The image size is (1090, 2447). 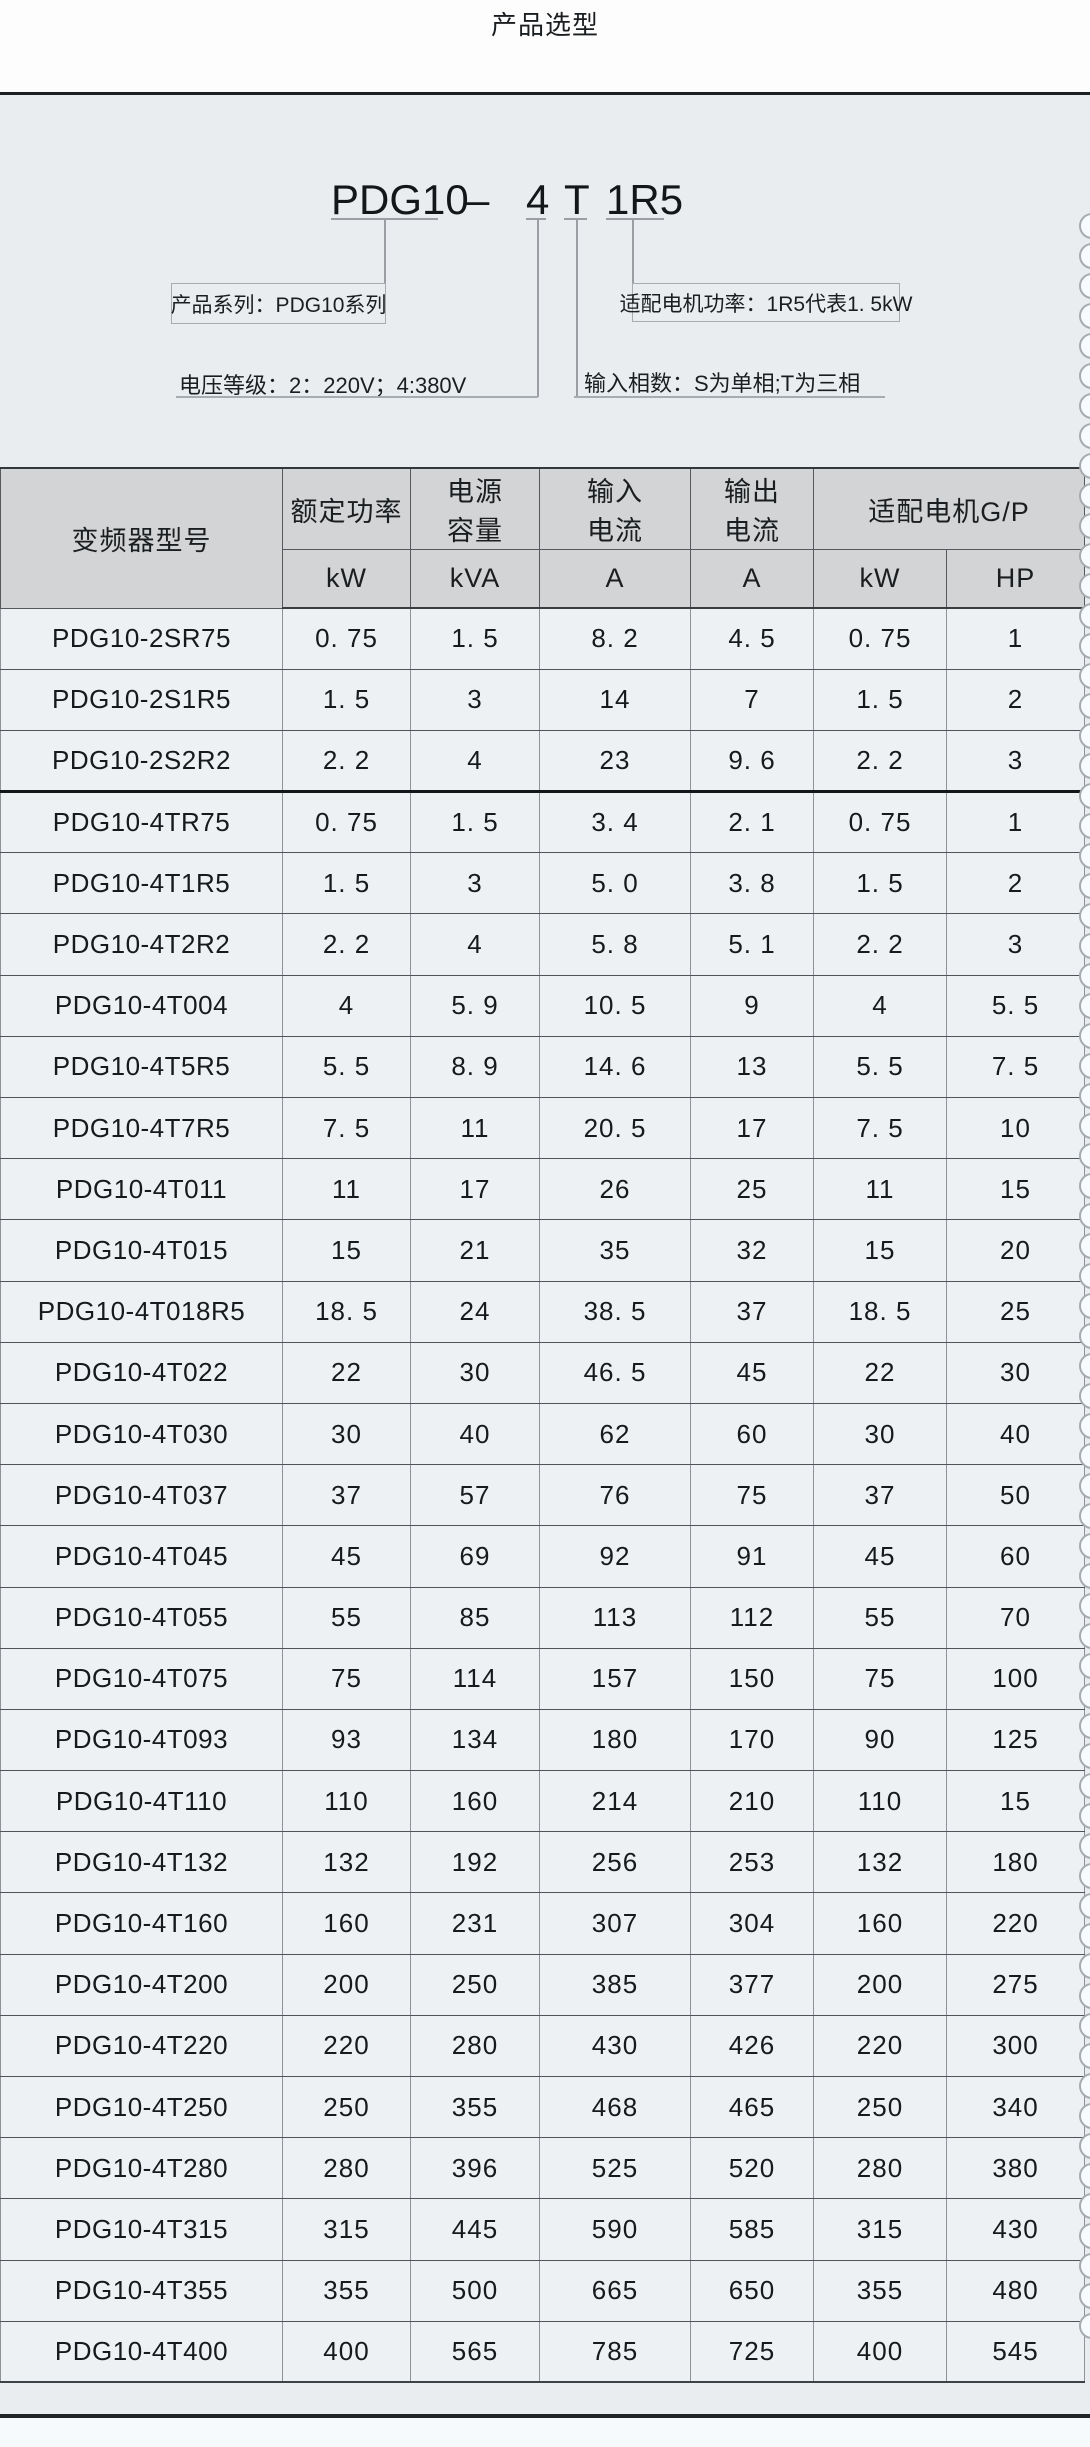 I want to click on model-underline-power, so click(x=635, y=219).